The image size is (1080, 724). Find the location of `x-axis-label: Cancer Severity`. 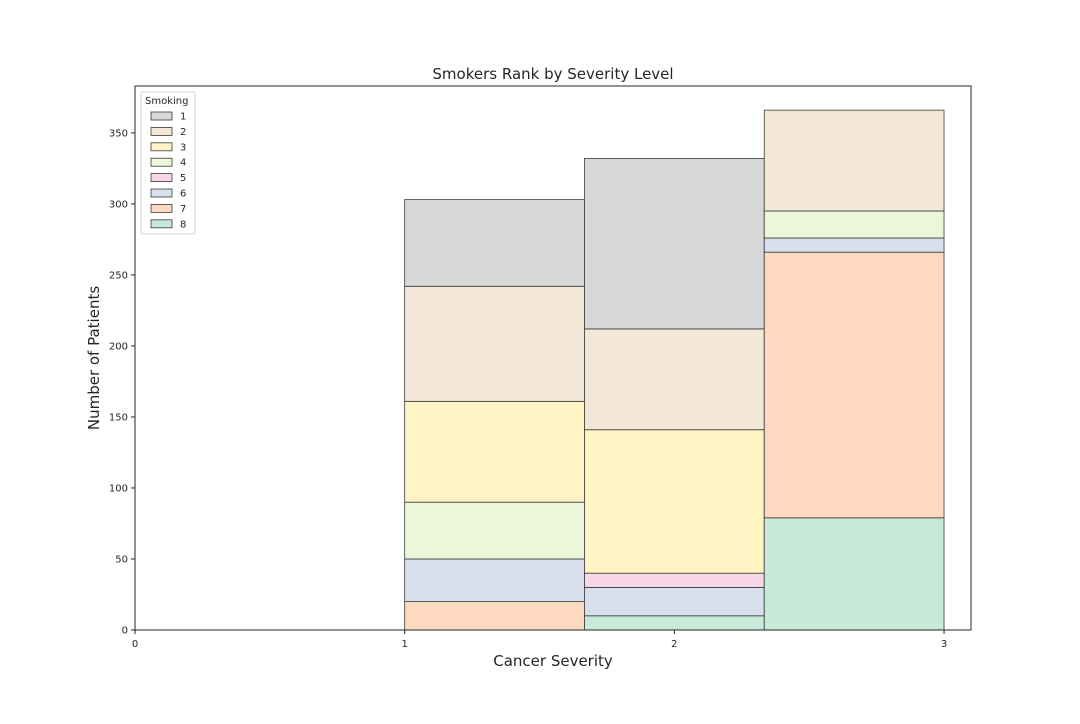

x-axis-label: Cancer Severity is located at coordinates (553, 661).